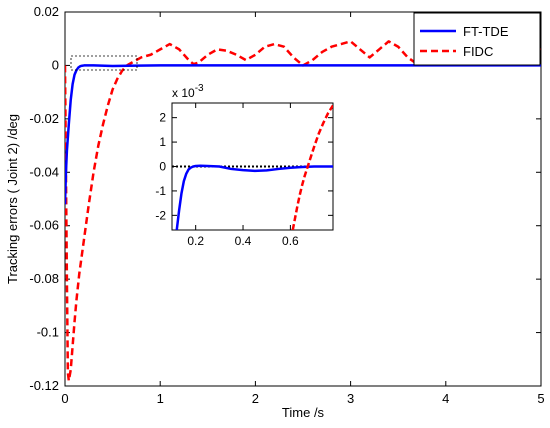  What do you see at coordinates (44, 278) in the screenshot?
I see `main-y-tick-label: -0.08` at bounding box center [44, 278].